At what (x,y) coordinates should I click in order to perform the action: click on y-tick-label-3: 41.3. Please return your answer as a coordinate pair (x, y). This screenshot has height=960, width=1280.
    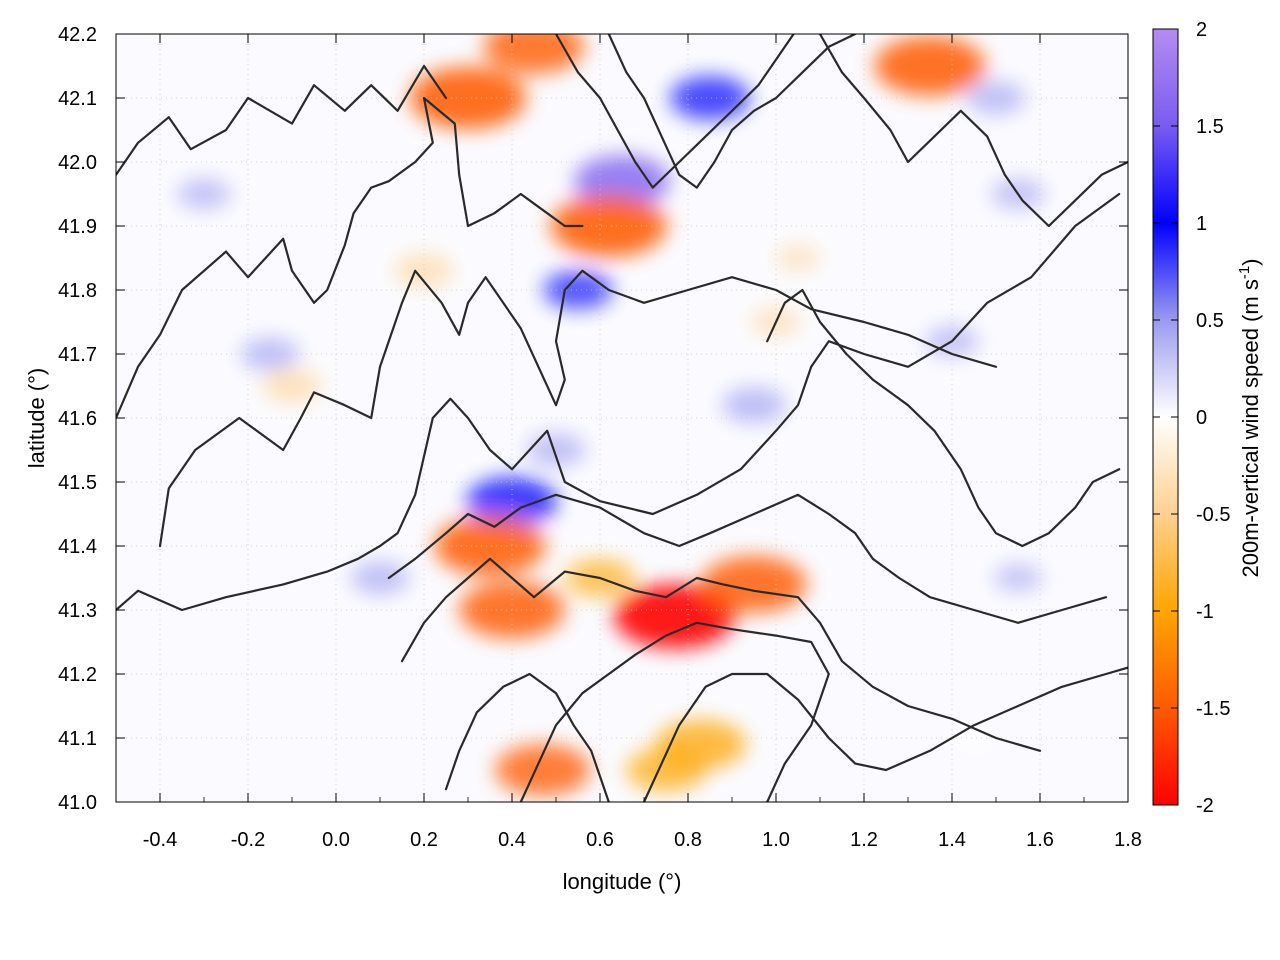
    Looking at the image, I should click on (77, 611).